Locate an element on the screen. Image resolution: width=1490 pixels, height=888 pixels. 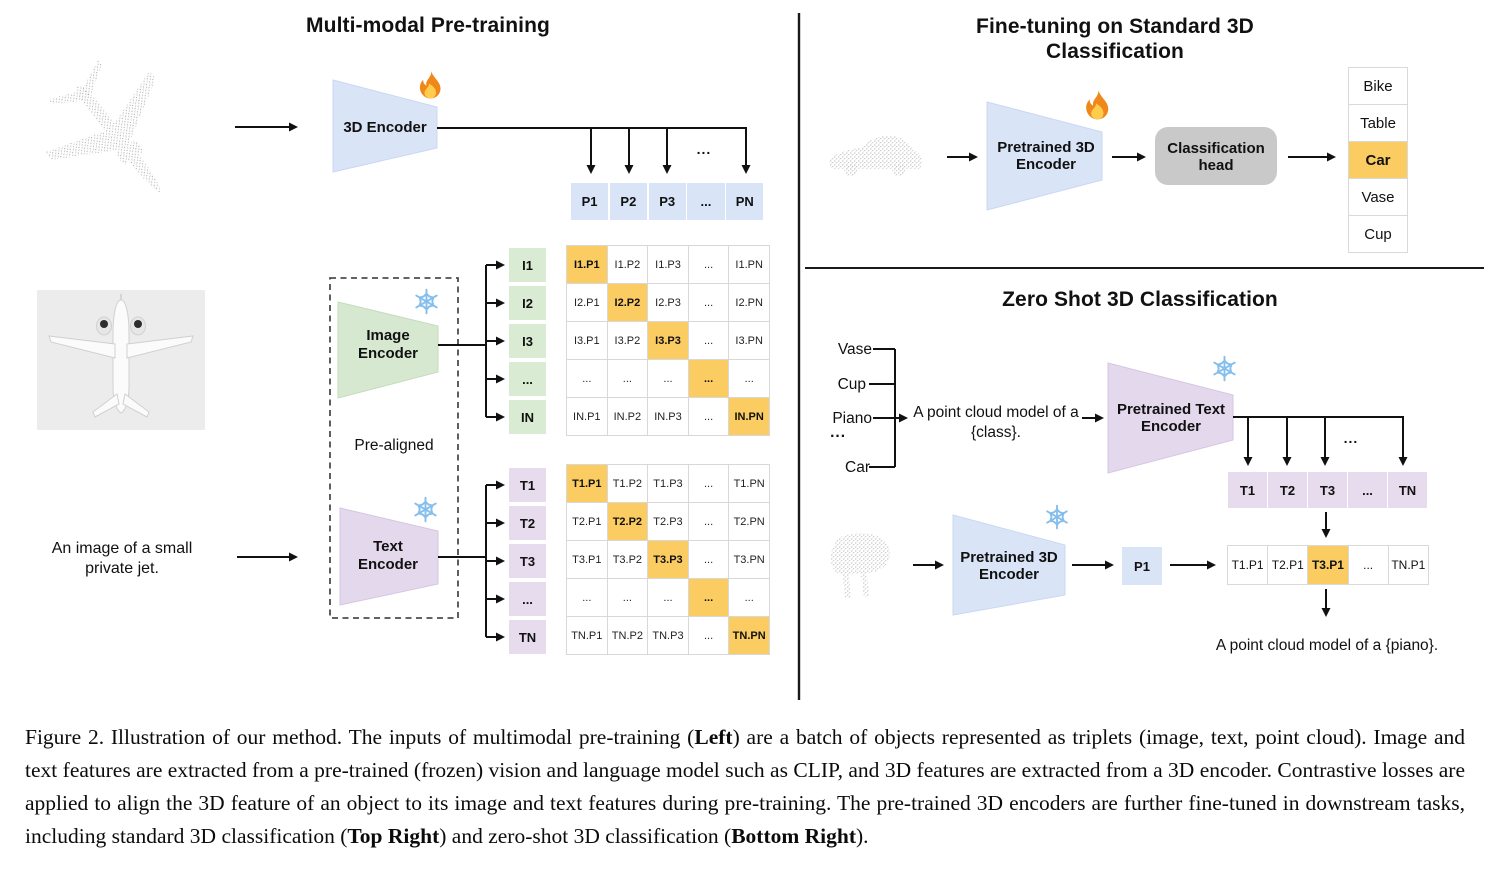
text-encoder-shape is located at coordinates (389, 556).